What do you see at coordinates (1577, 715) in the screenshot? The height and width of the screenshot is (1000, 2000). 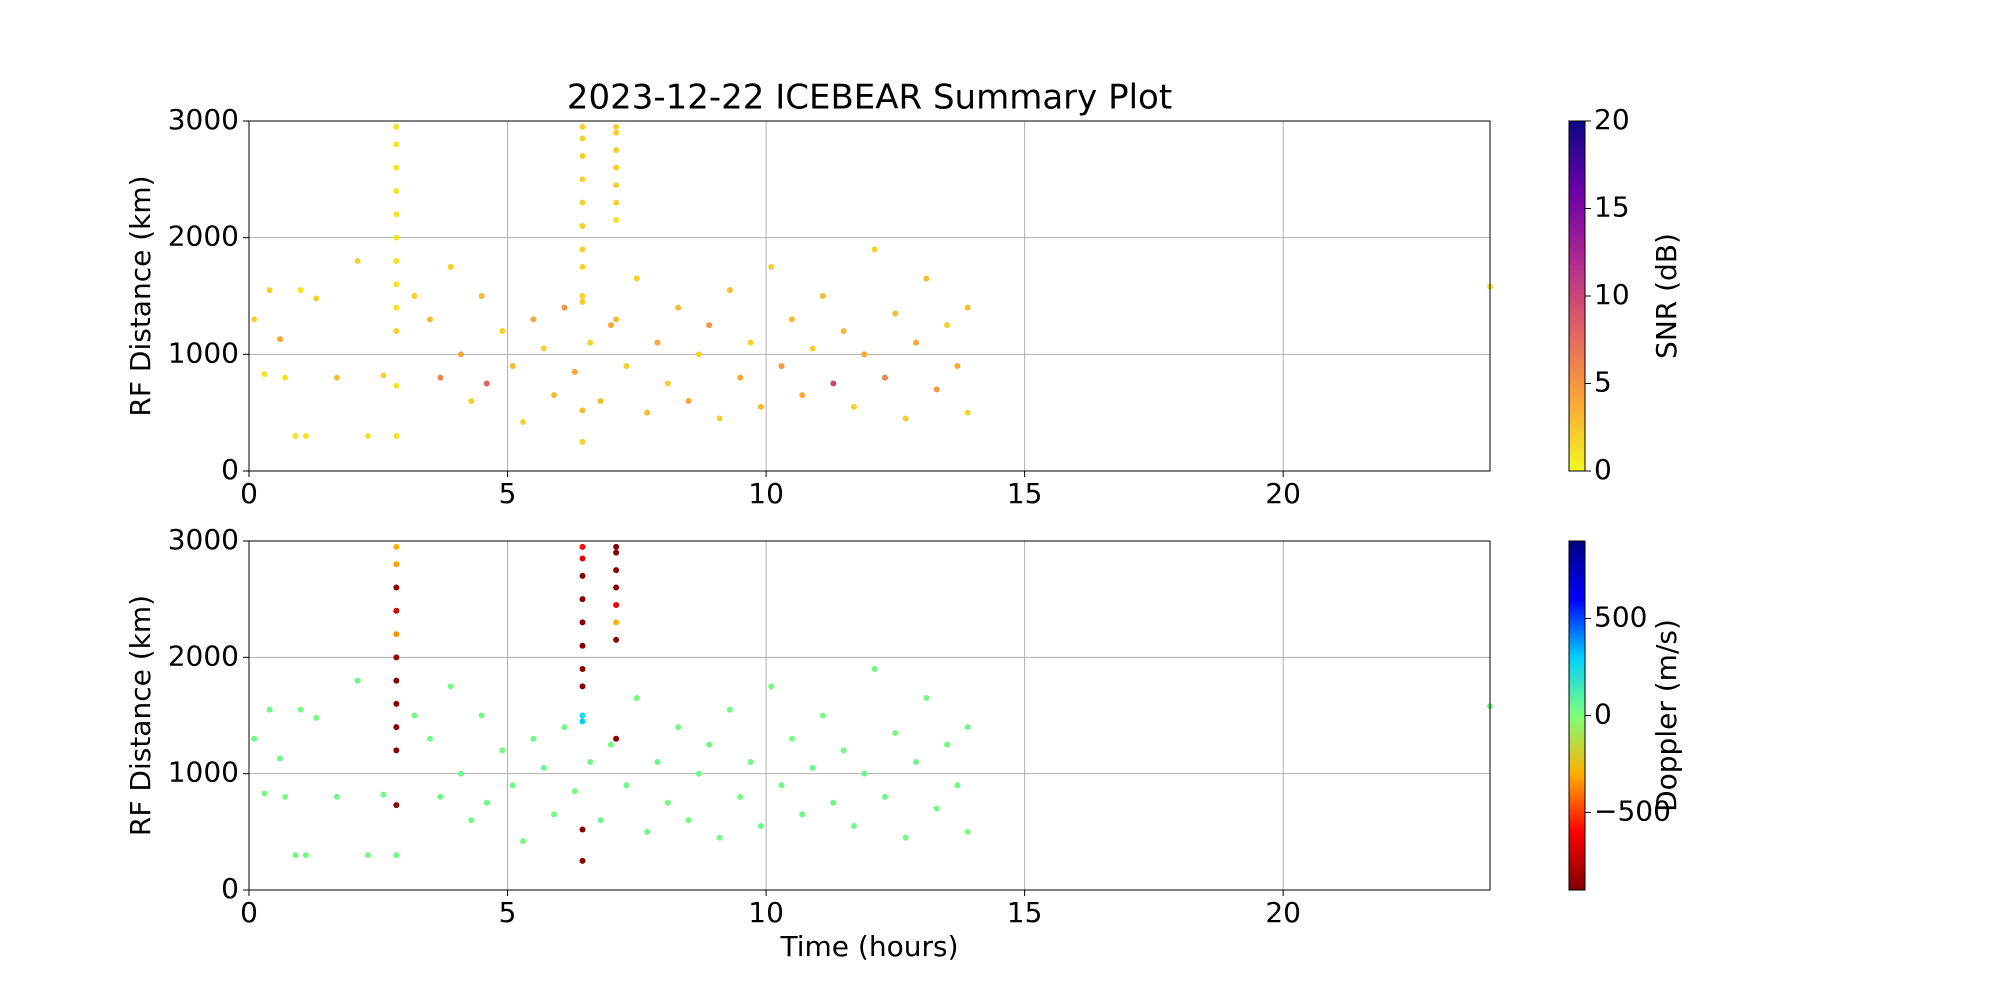 I see `colorbar` at bounding box center [1577, 715].